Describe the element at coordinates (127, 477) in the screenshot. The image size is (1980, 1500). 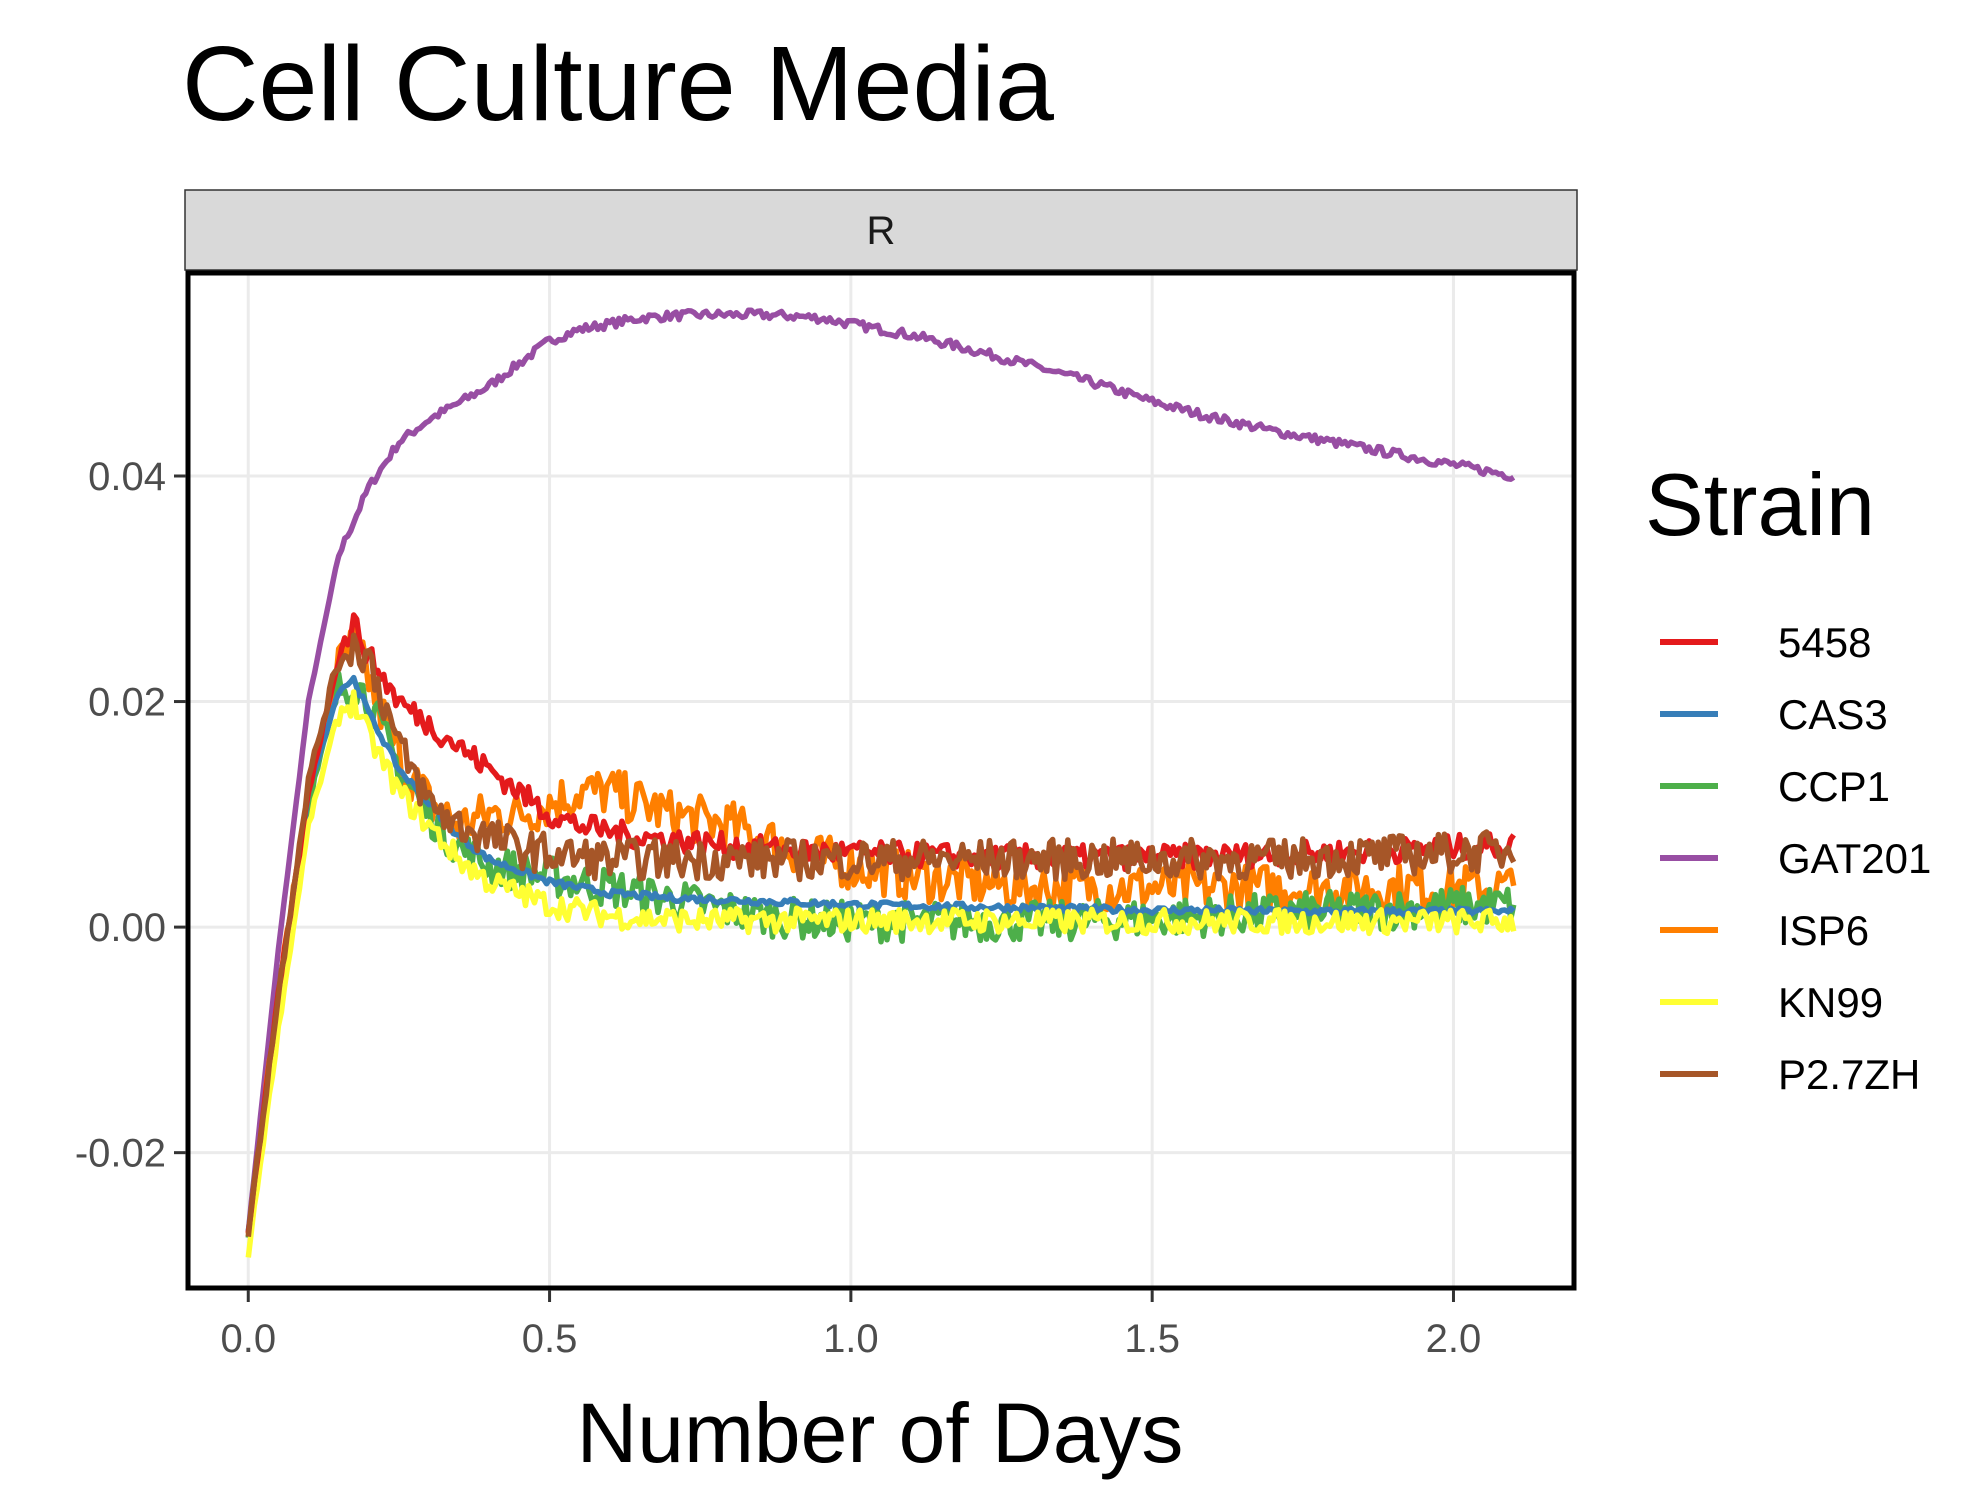
I see `y-tick-label: 0.04` at that location.